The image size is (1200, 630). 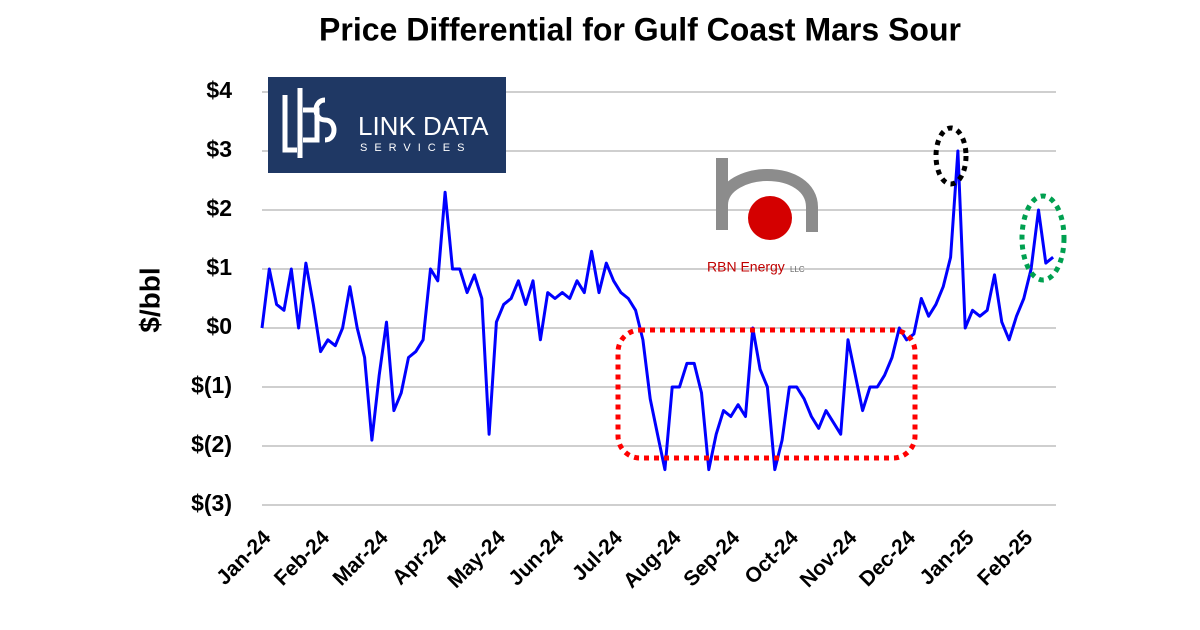 I want to click on x-tick-label: Nov-24, so click(x=829, y=559).